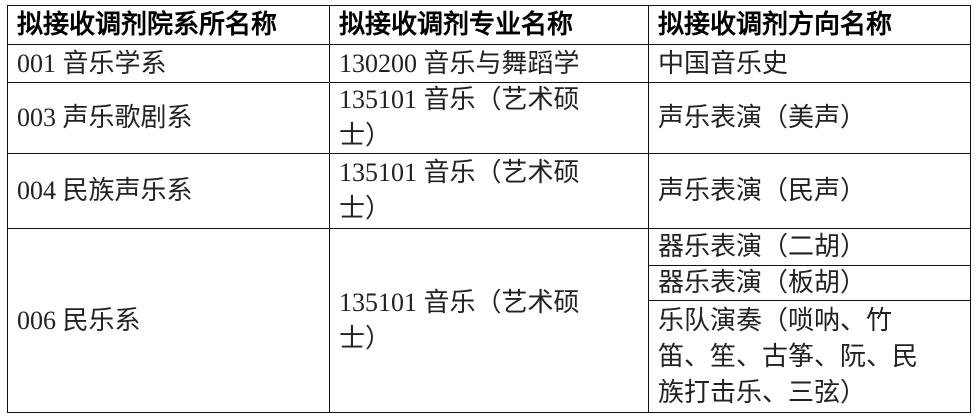 This screenshot has width=977, height=420. I want to click on table-row-direction: 乐队演奏（唢呐、竹 笛、笙、古筝、阮、民 族打击乐、三弦）, so click(809, 356).